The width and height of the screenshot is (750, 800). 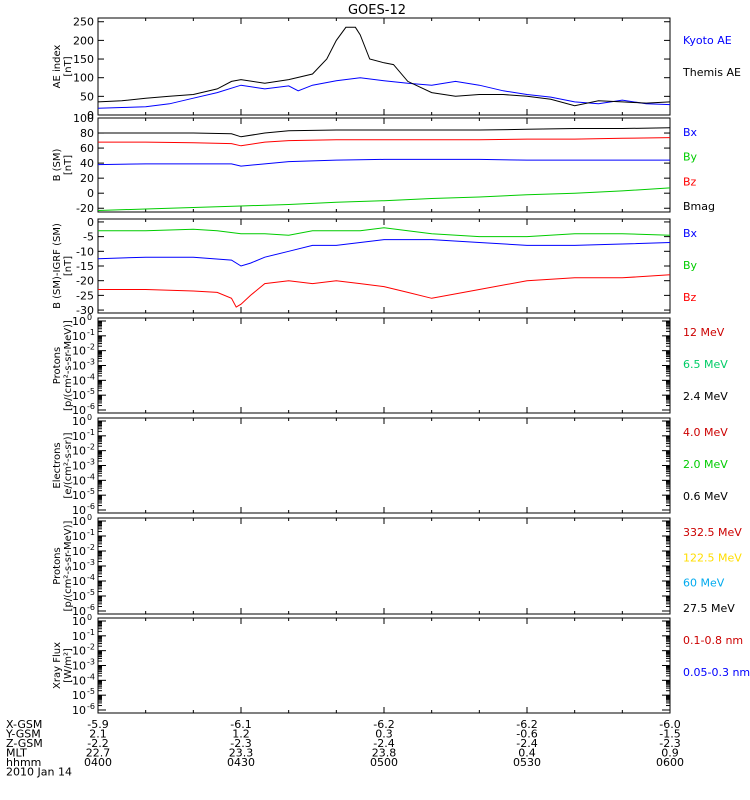 What do you see at coordinates (87, 96) in the screenshot?
I see `y-tick-label: 50` at bounding box center [87, 96].